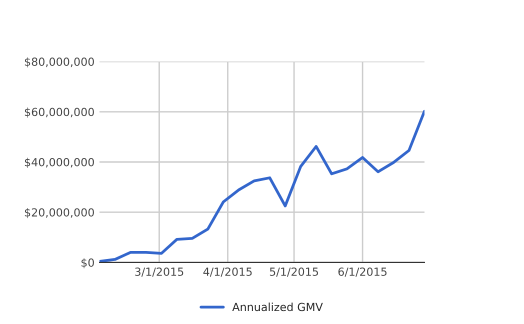 The width and height of the screenshot is (524, 324). Describe the element at coordinates (59, 113) in the screenshot. I see `y-tick-label: $60,000,000` at that location.